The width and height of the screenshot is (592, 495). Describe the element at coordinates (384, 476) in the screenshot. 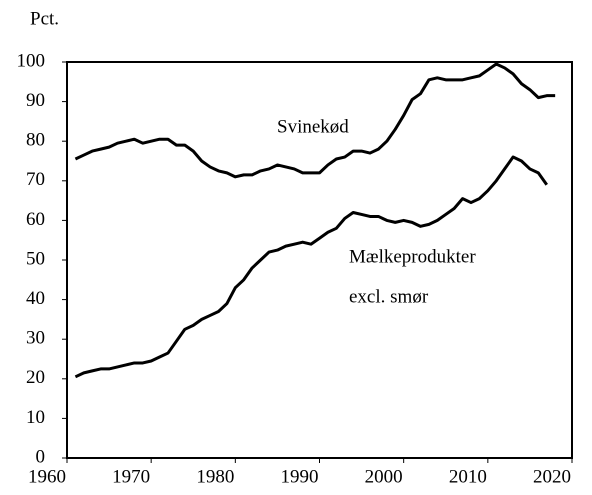

I see `x-tick-label: 2000` at that location.